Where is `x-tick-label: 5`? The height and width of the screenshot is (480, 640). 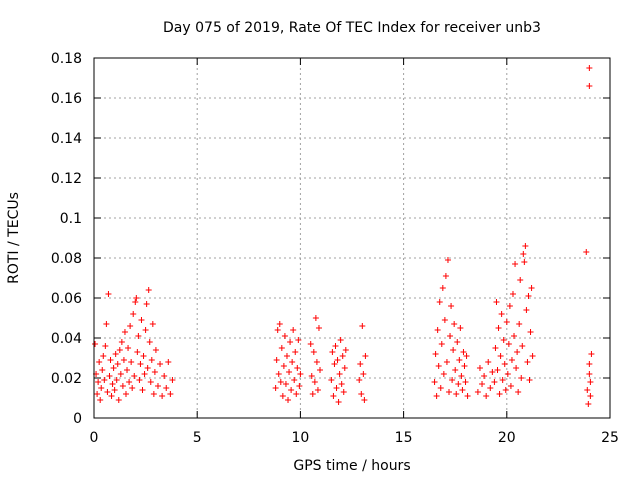 x-tick-label: 5 is located at coordinates (197, 438).